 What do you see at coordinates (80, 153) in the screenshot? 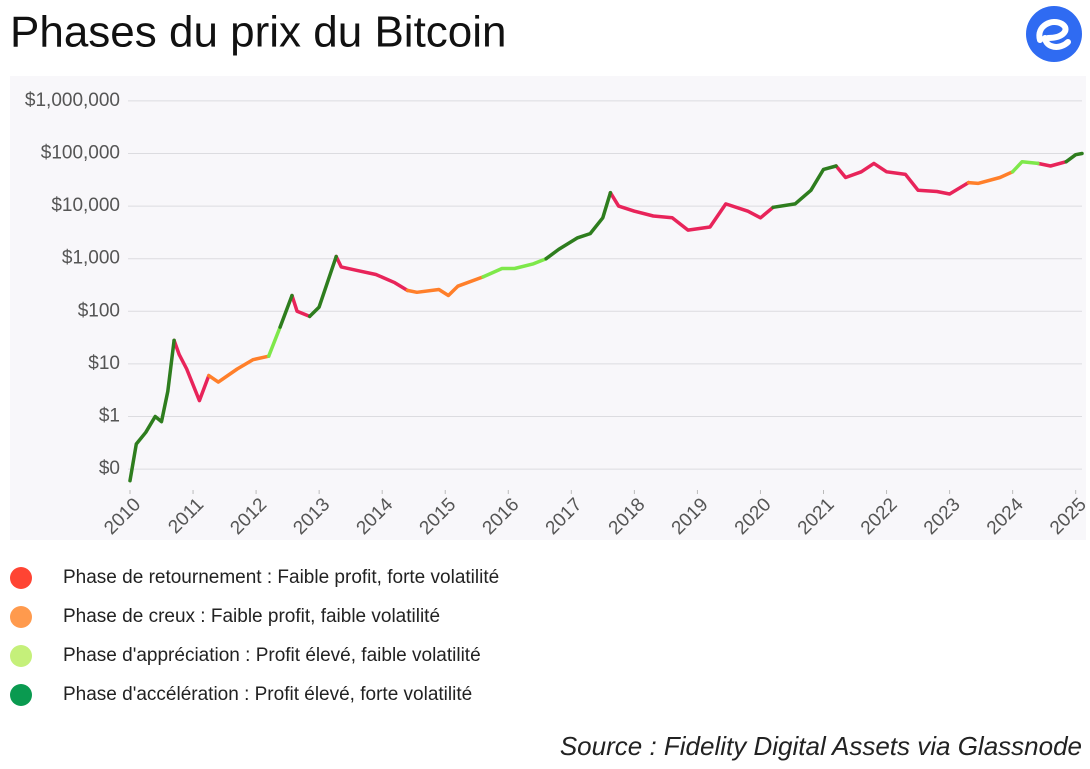
I see `y-tick-label: $100,000` at bounding box center [80, 153].